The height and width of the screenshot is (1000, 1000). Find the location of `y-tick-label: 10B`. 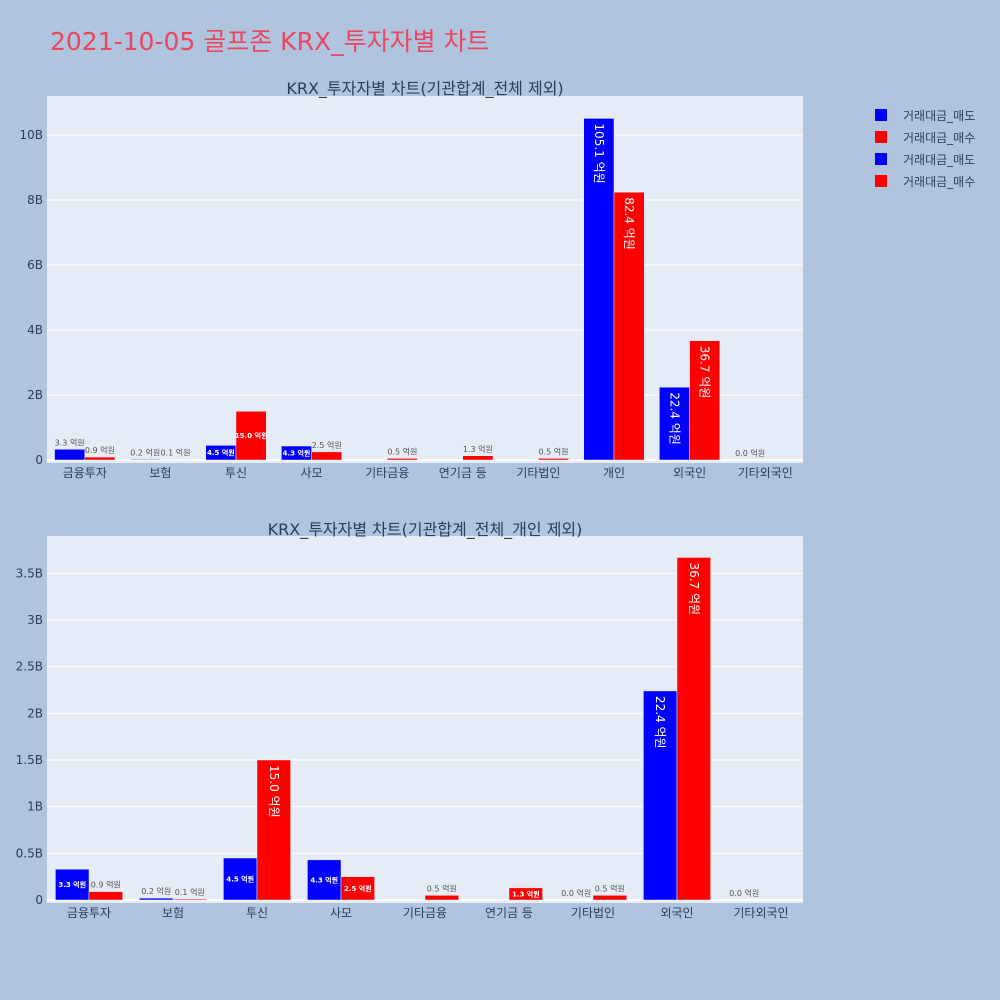

y-tick-label: 10B is located at coordinates (31, 135).